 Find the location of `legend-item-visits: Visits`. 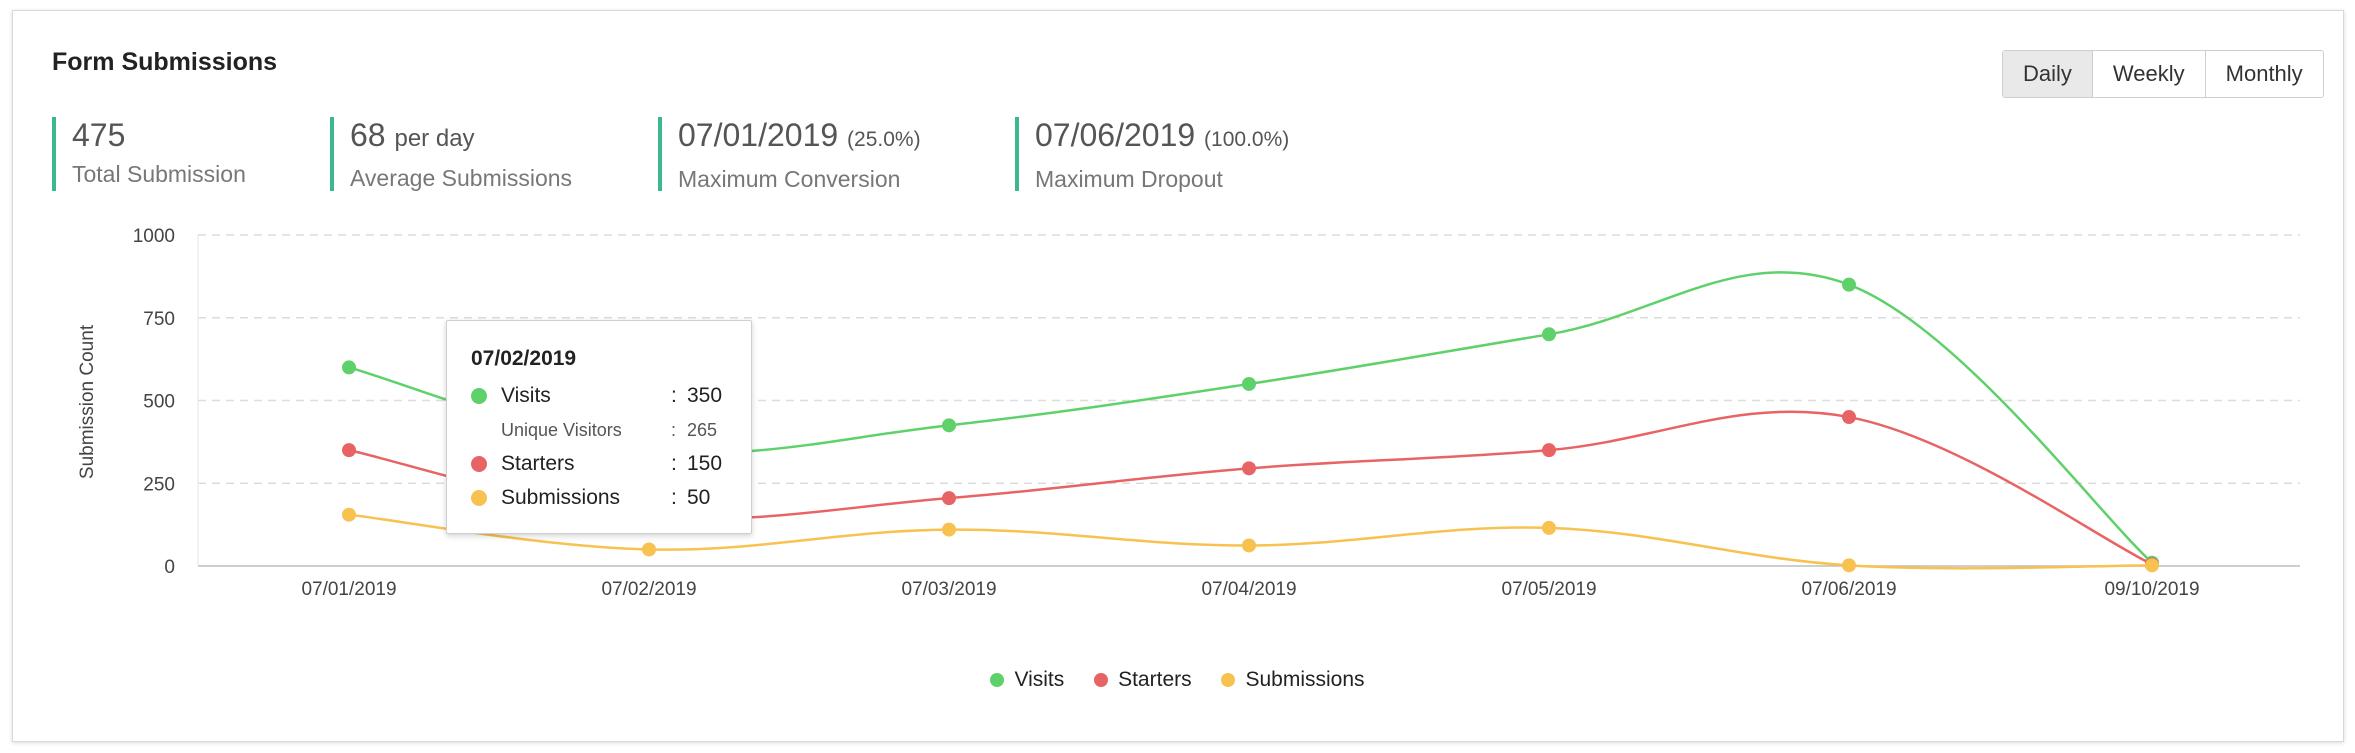

legend-item-visits: Visits is located at coordinates (1027, 680).